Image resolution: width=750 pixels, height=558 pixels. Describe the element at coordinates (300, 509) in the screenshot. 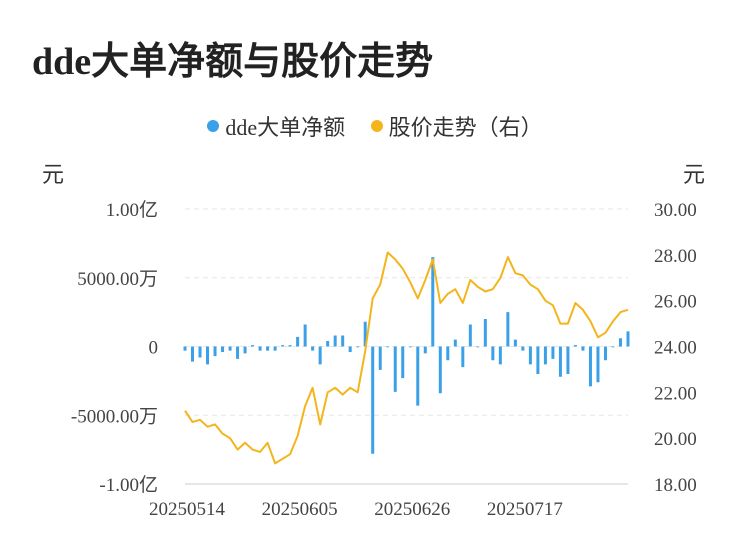

I see `x-tick-label: 20250605` at that location.